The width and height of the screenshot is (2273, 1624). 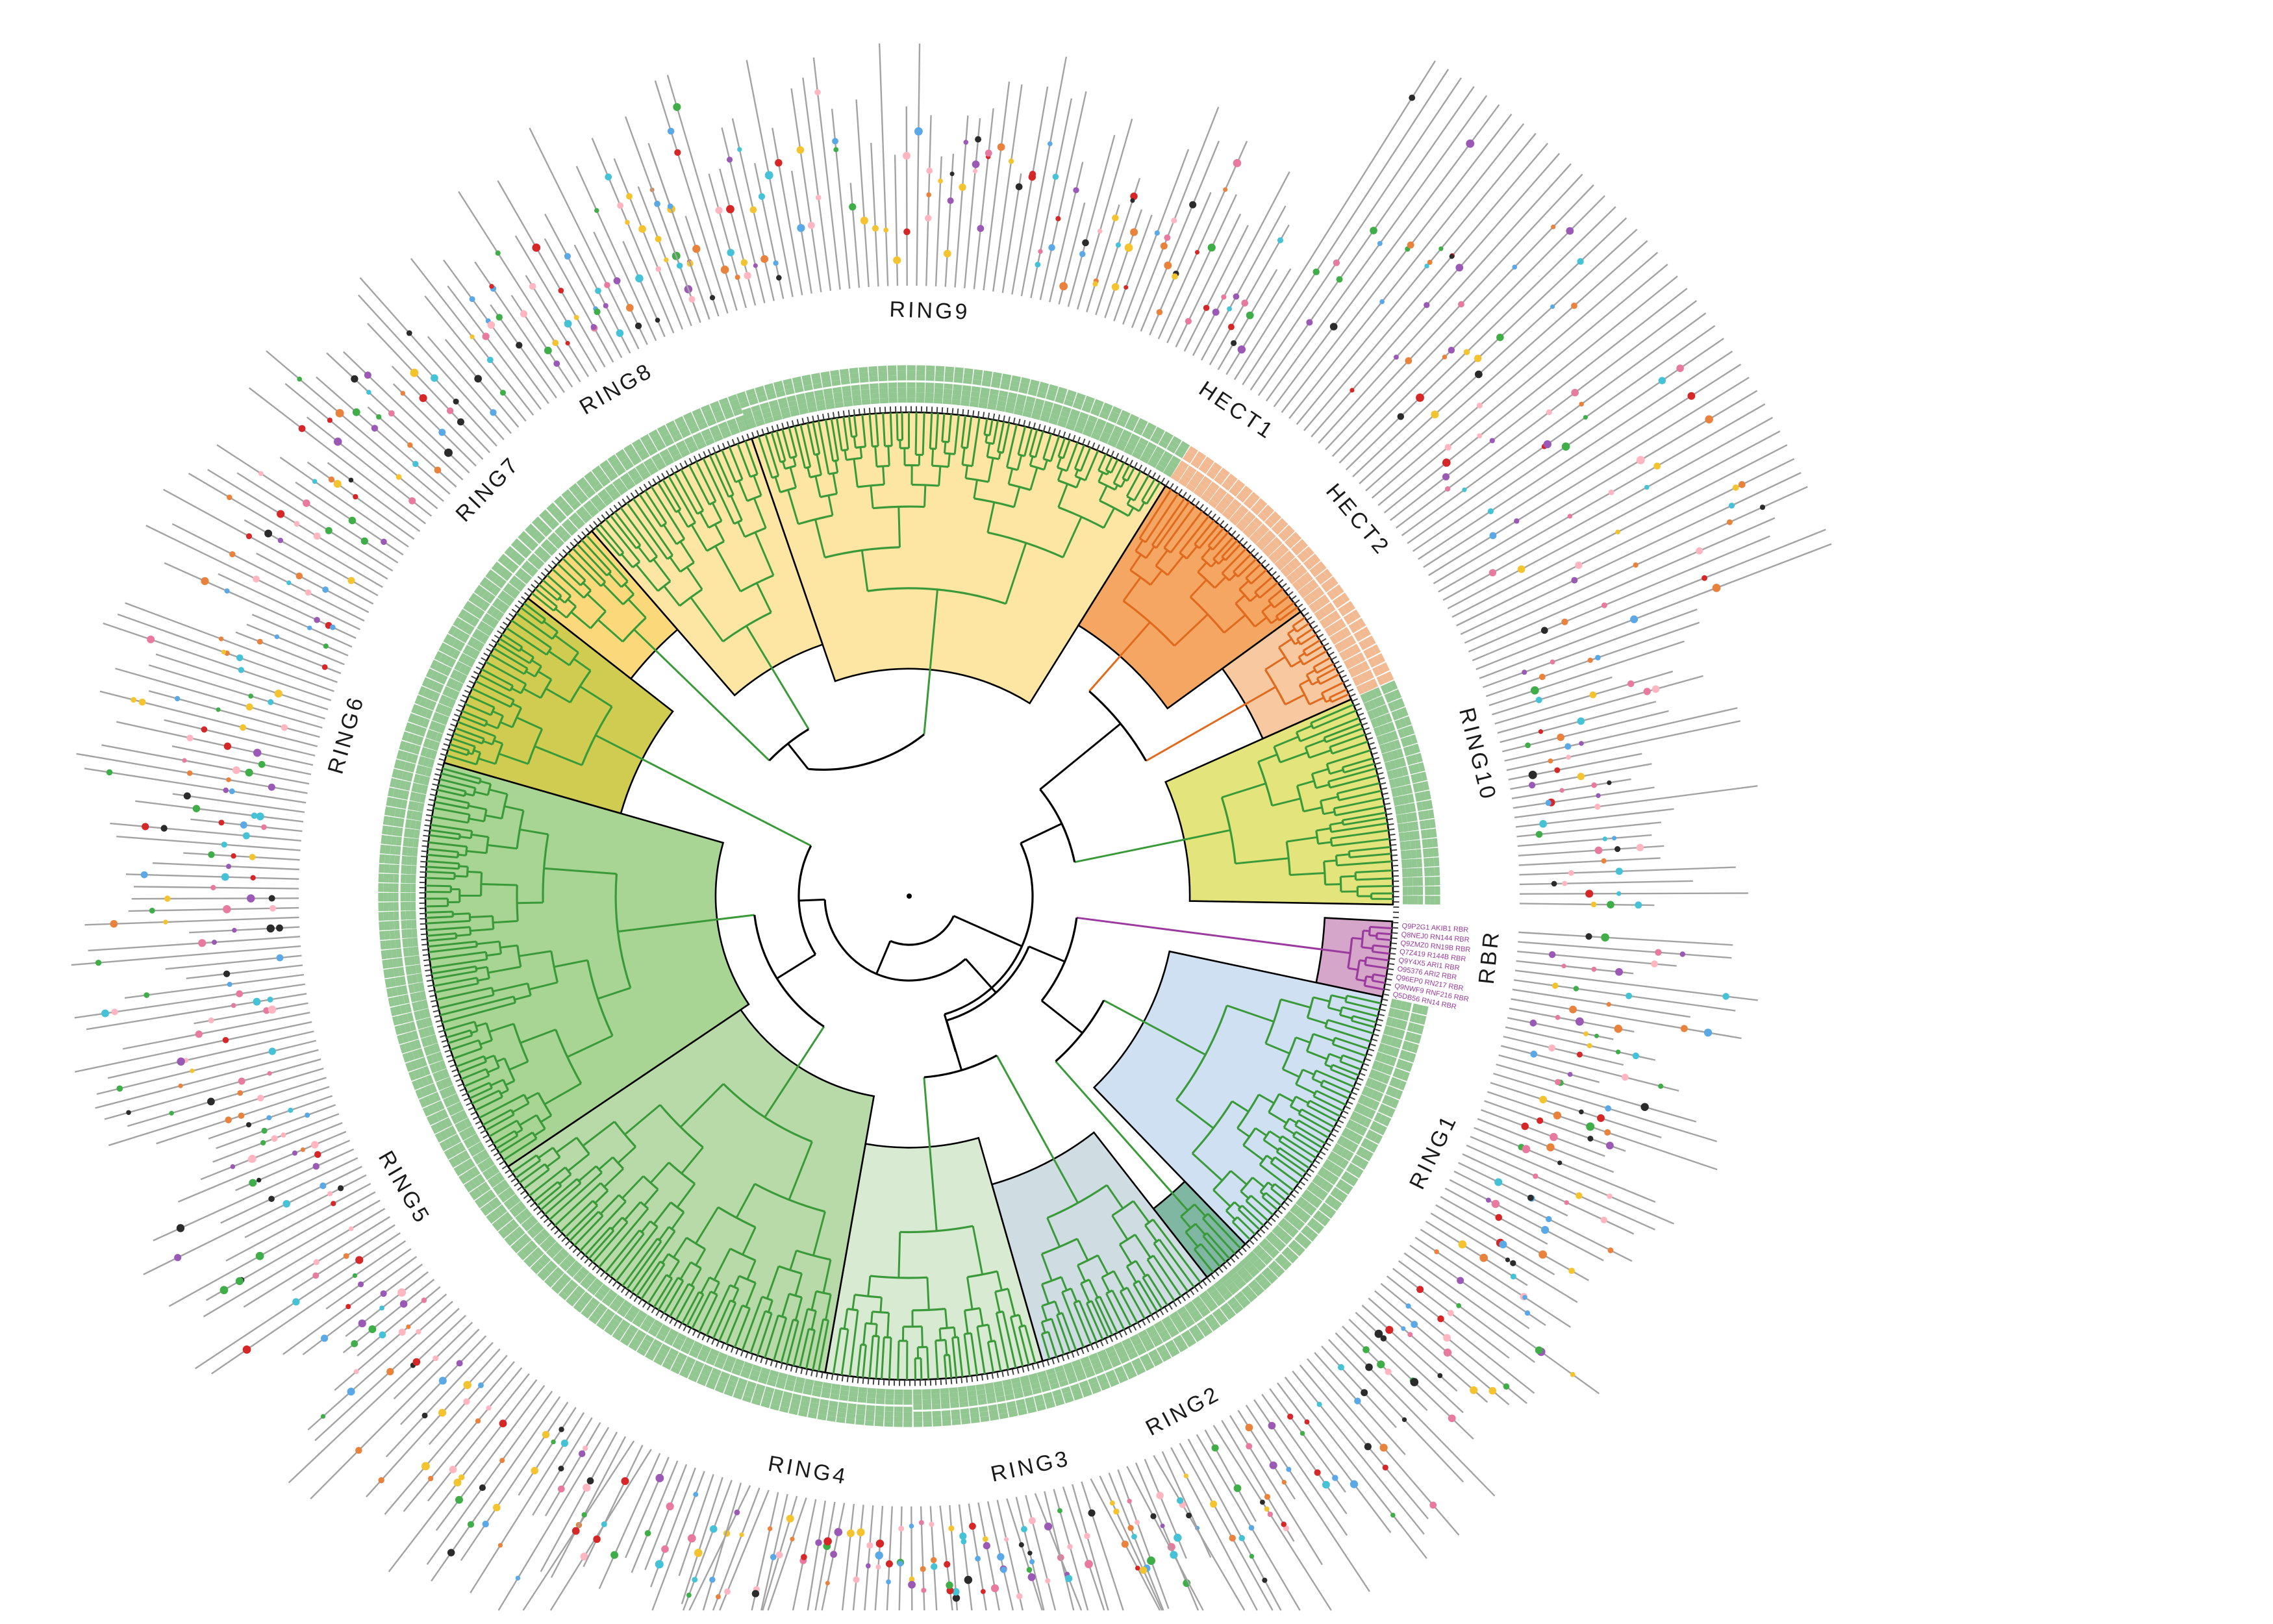 I want to click on clade-label-ring10: RING10, so click(x=1478, y=754).